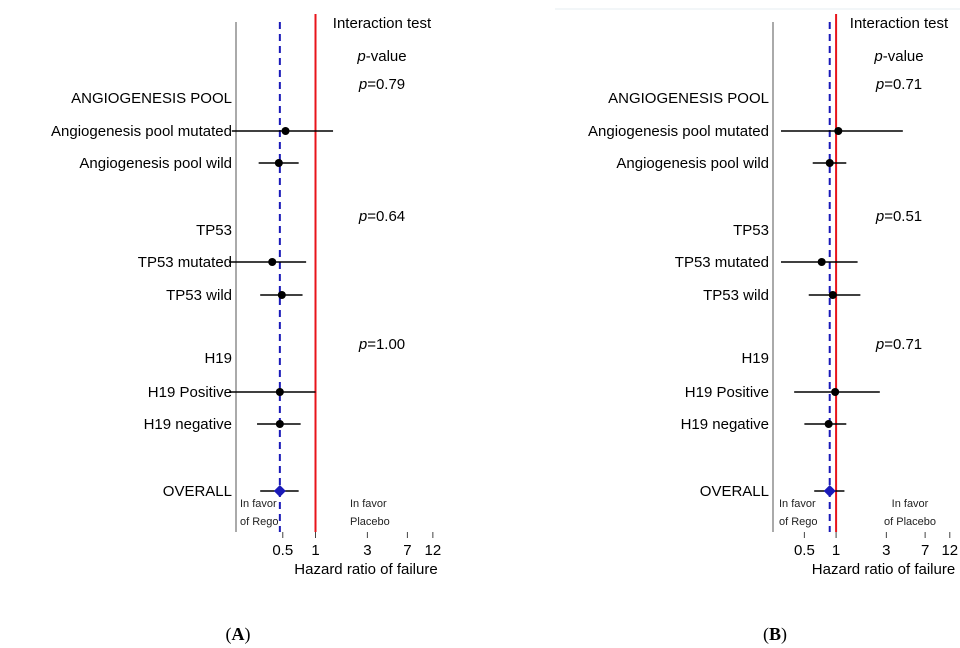 The height and width of the screenshot is (648, 960). I want to click on p-value-label: p=0.79, so click(381, 84).